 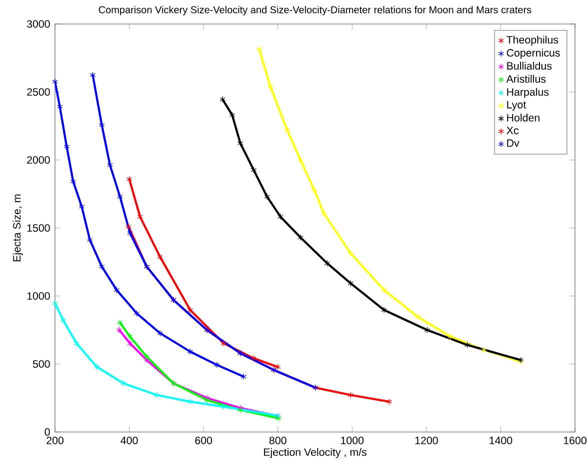 What do you see at coordinates (277, 440) in the screenshot?
I see `x-tick-label: 800` at bounding box center [277, 440].